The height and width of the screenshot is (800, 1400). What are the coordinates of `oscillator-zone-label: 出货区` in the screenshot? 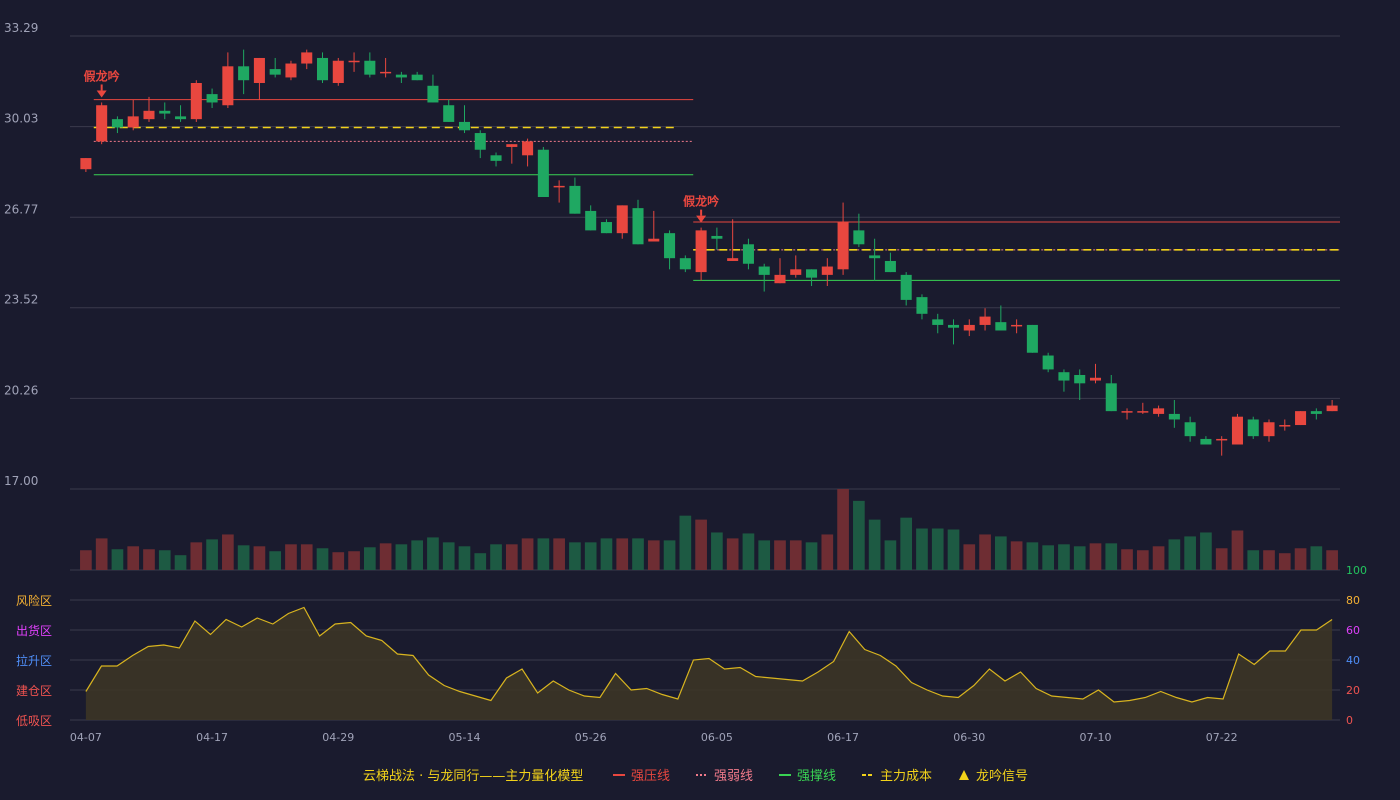 It's located at (34, 630).